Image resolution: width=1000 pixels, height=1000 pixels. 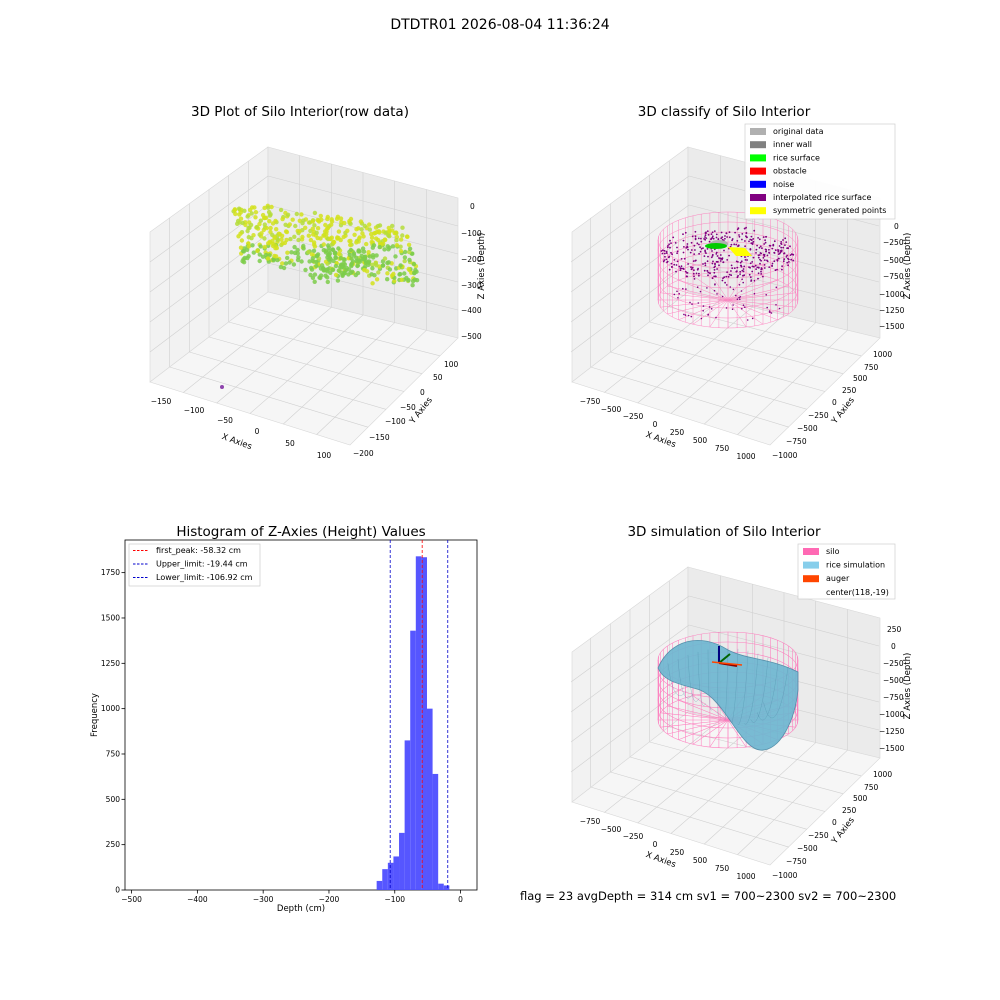 What do you see at coordinates (438, 377) in the screenshot?
I see `raw-ytick: 50` at bounding box center [438, 377].